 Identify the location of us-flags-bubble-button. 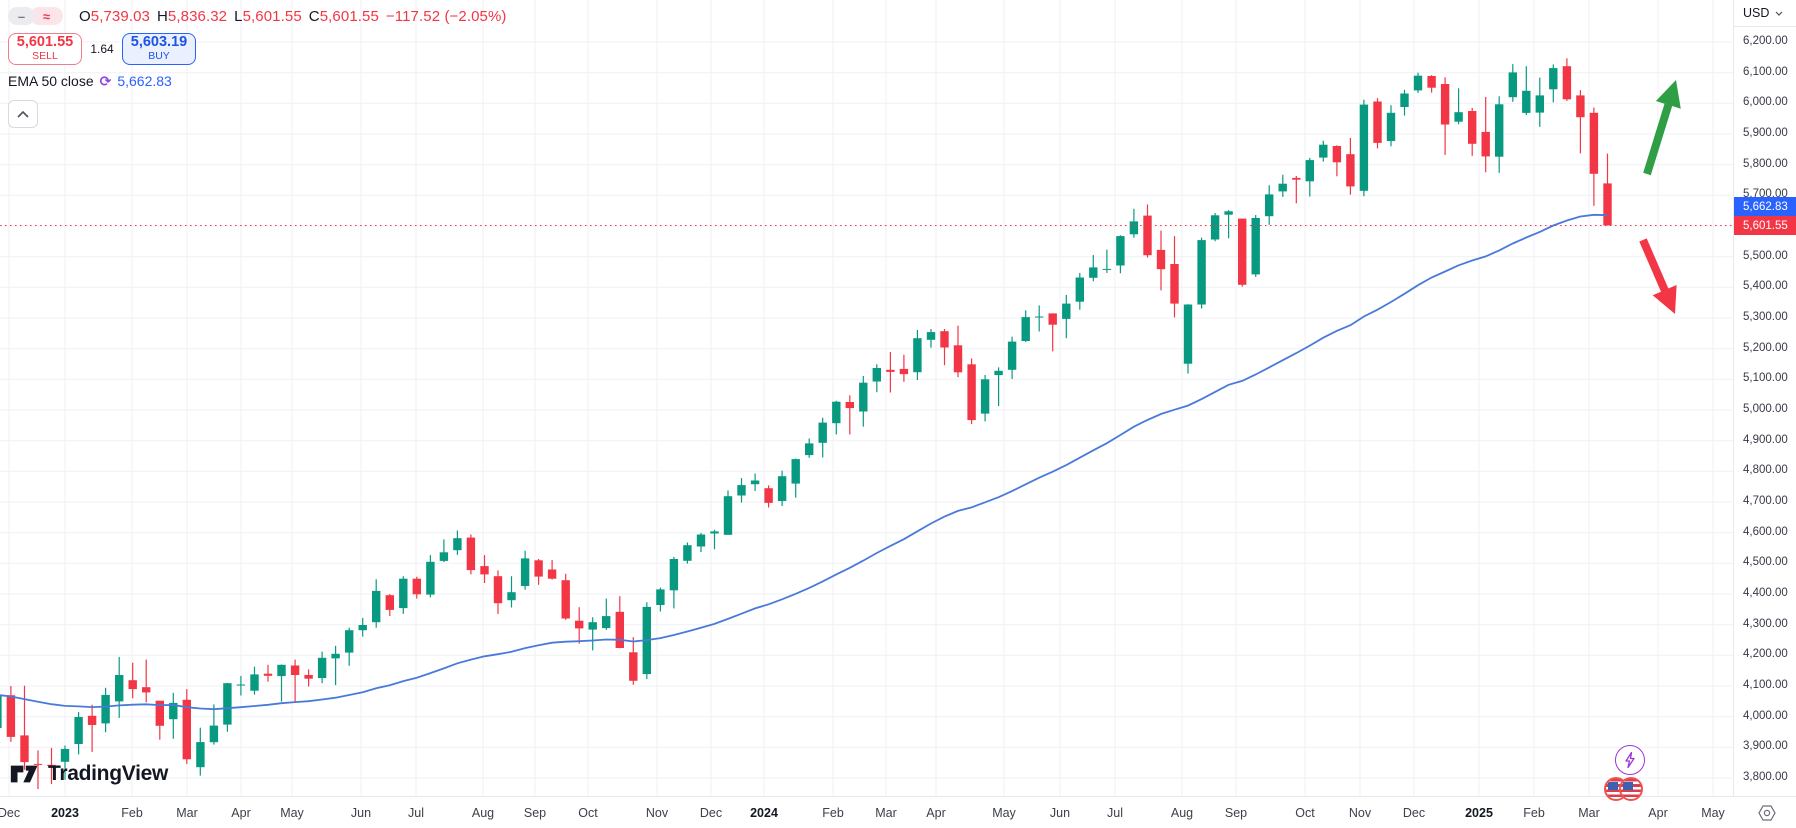
(1634, 789).